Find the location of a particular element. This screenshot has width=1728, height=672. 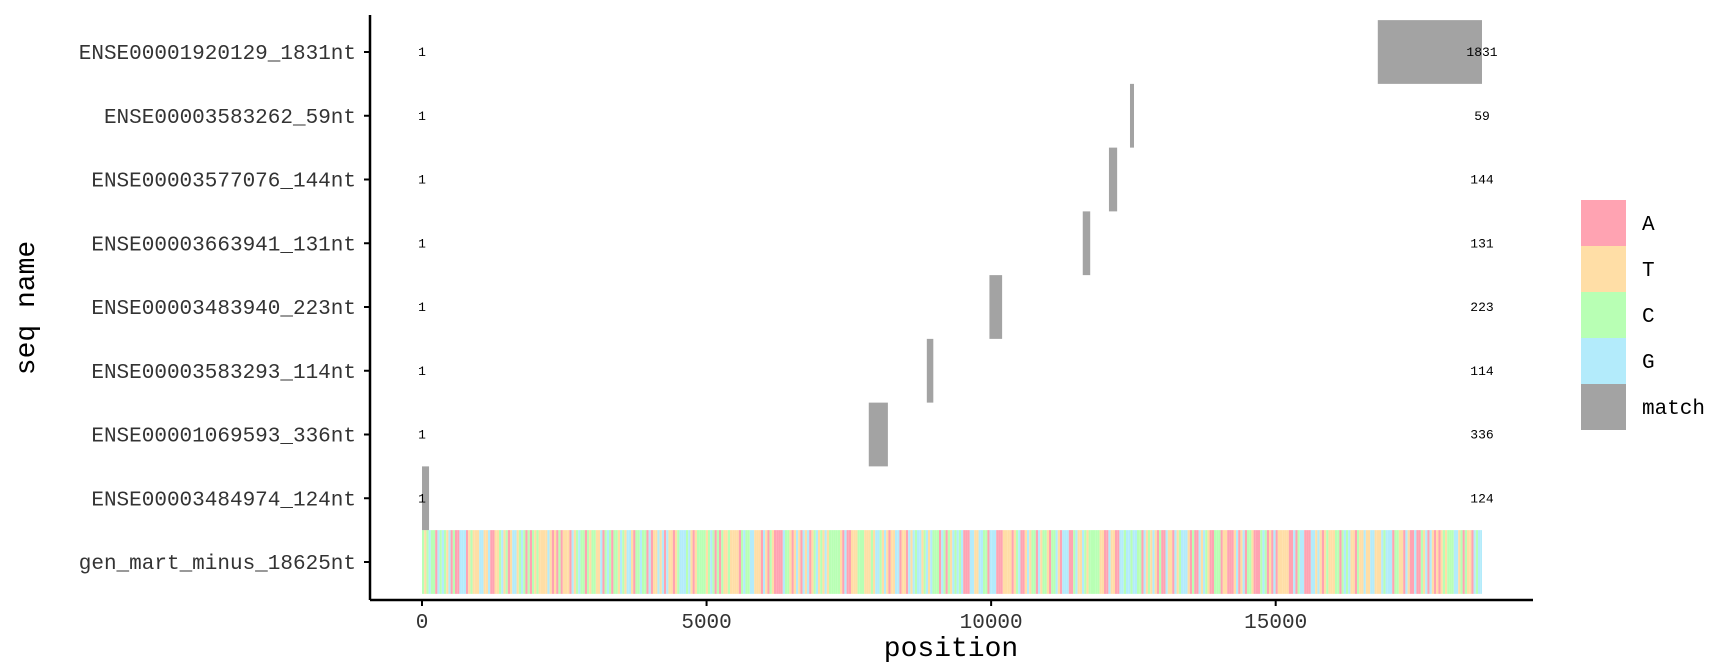

match-block is located at coordinates (1113, 179).